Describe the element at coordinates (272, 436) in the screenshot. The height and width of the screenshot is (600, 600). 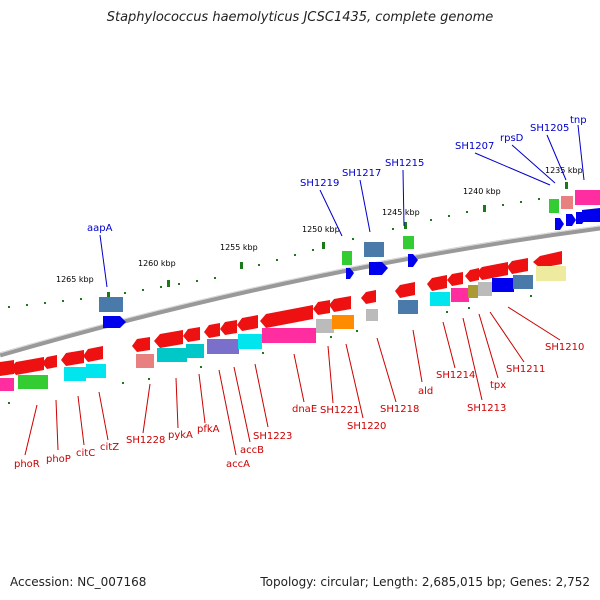
I see `gene-label: SH1223` at that location.